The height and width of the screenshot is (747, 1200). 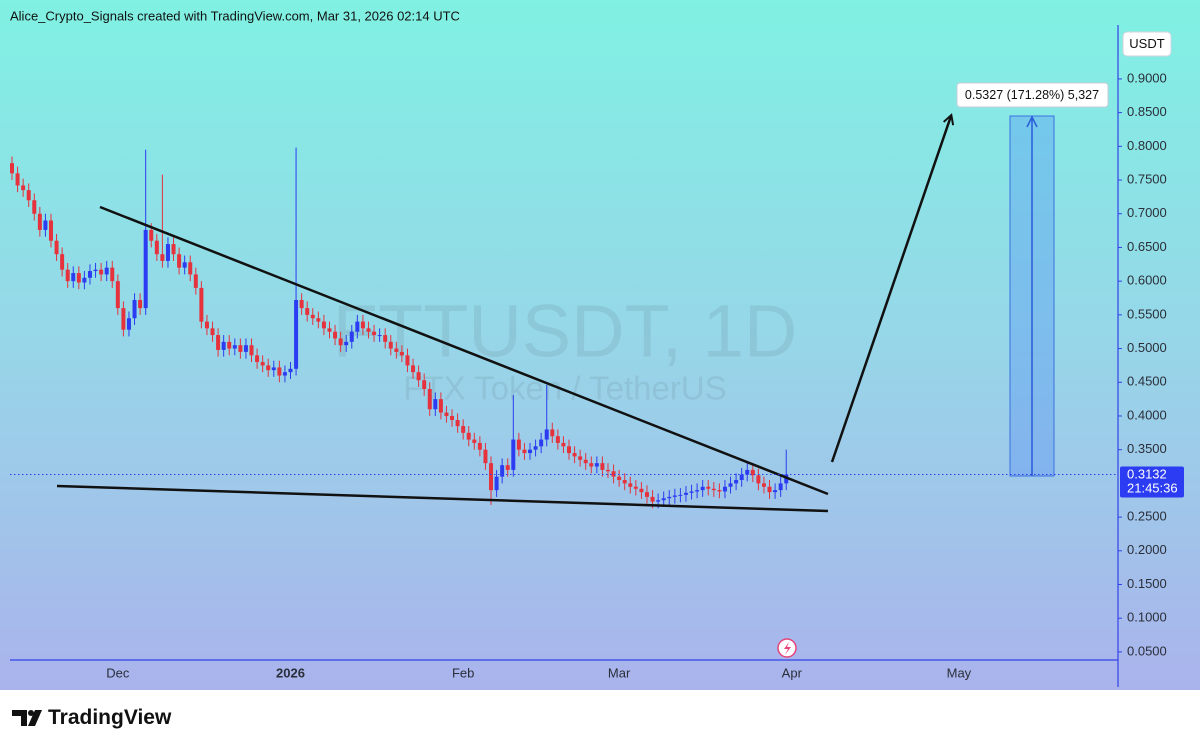 I want to click on countdown: 21:45:36, so click(x=1152, y=487).